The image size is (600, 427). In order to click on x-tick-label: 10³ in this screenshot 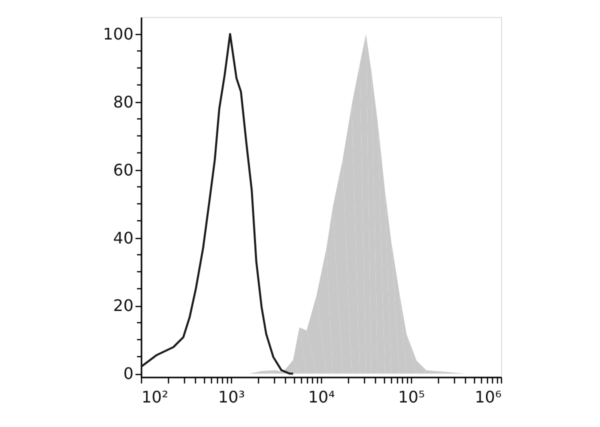, I will do `click(231, 397)`.